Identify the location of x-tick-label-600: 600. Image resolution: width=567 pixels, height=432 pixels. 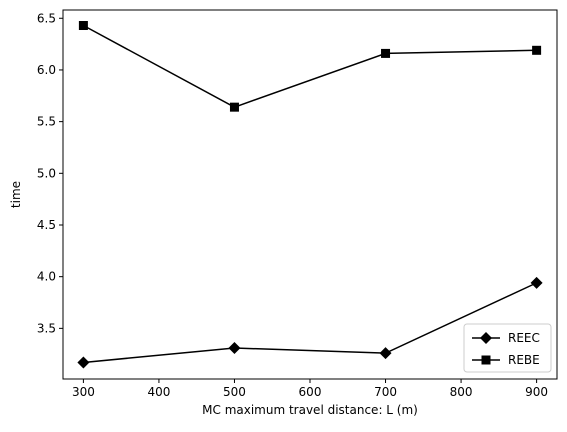
(310, 392).